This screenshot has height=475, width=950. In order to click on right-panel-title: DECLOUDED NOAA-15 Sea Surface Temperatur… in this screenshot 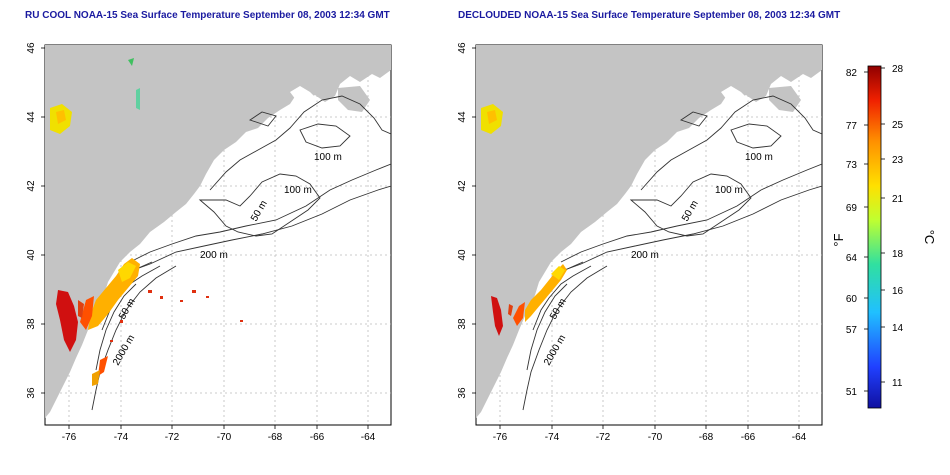, I will do `click(649, 15)`.